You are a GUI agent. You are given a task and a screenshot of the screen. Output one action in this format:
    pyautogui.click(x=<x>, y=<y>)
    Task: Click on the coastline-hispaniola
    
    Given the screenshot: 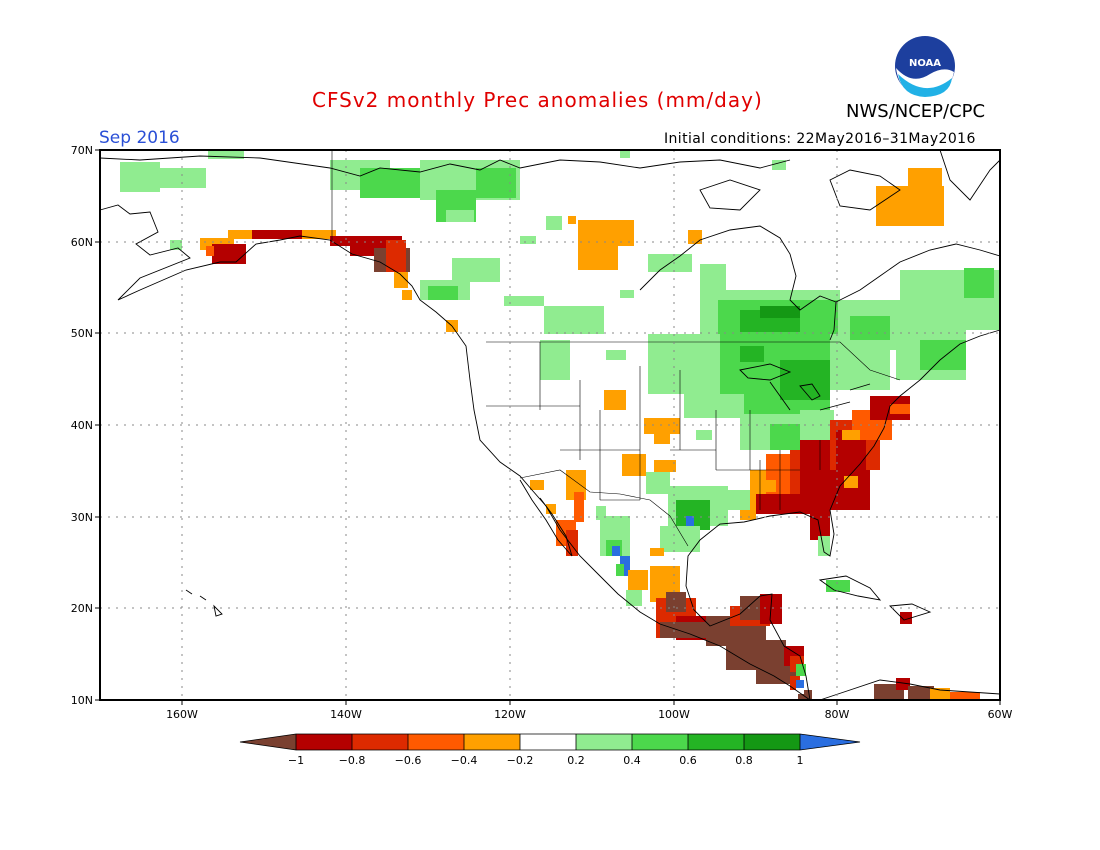 What is the action you would take?
    pyautogui.click(x=910, y=612)
    